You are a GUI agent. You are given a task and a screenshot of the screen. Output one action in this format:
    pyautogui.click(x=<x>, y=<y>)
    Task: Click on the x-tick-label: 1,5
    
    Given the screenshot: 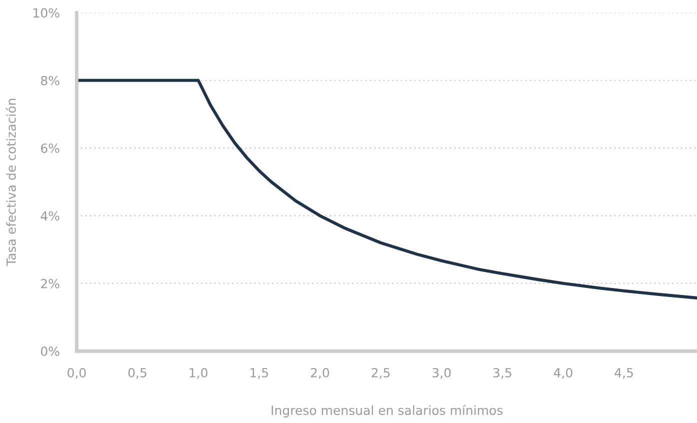 What is the action you would take?
    pyautogui.click(x=259, y=373)
    